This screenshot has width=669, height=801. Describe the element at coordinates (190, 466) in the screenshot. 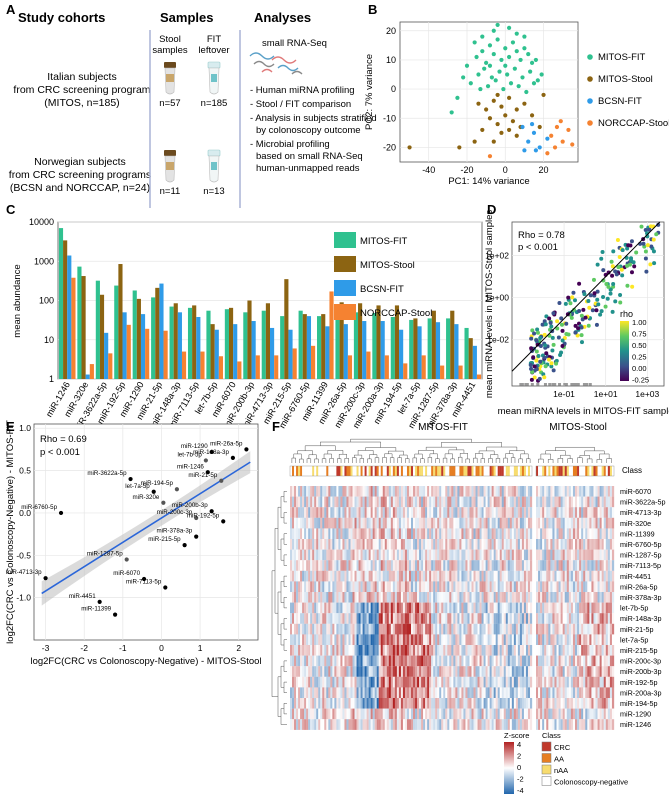

I see `fc-point-label: miR-1246` at that location.